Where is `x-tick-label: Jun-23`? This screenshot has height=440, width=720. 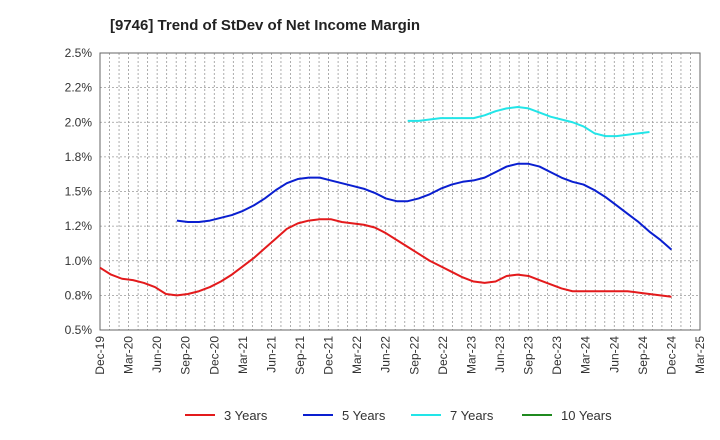 x-tick-label: Jun-23 is located at coordinates (500, 354).